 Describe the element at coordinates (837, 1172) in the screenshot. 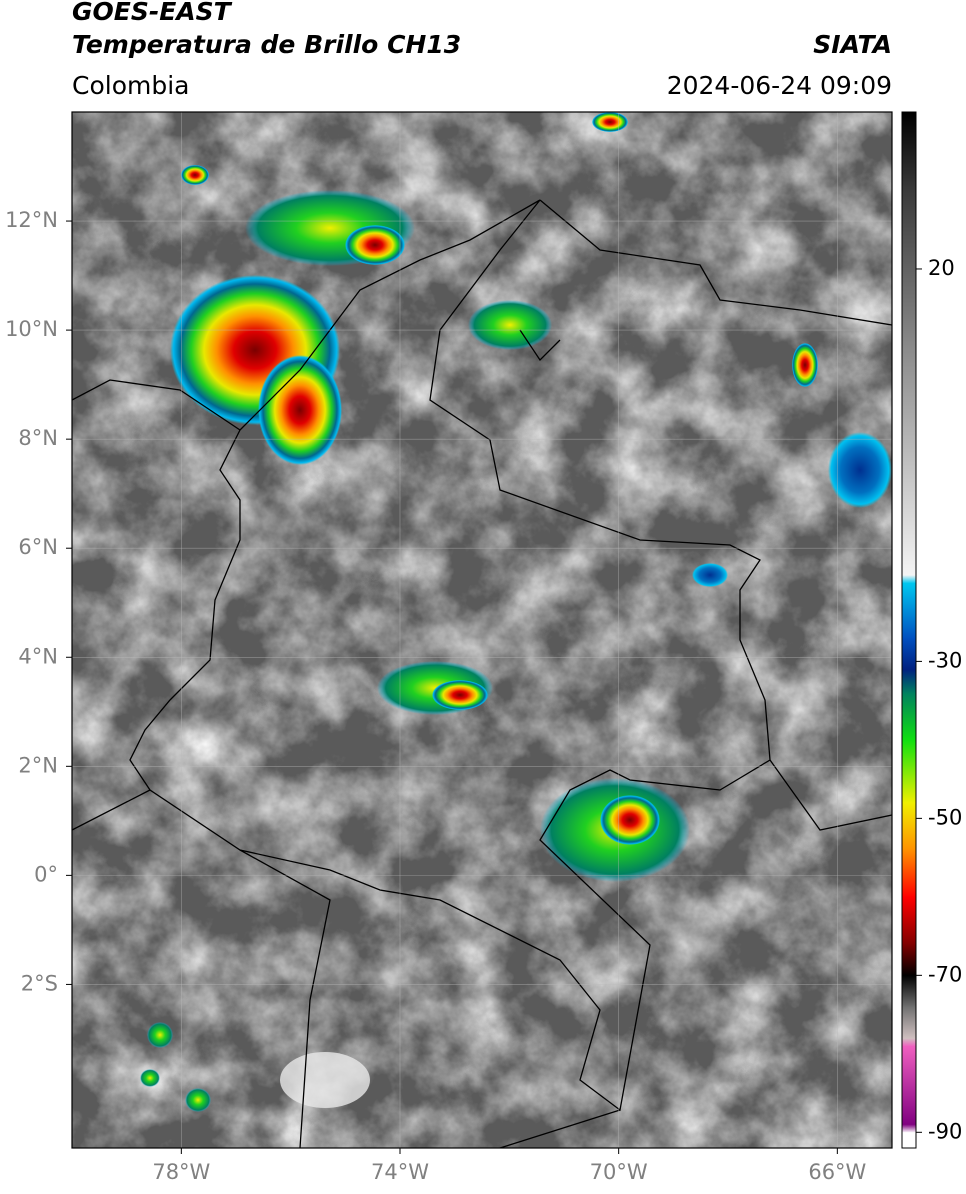

I see `x-tick-label: 66°W` at that location.